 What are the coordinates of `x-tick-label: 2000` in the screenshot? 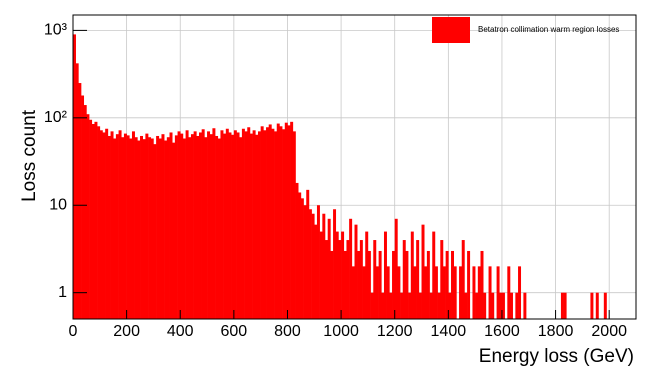 It's located at (609, 331).